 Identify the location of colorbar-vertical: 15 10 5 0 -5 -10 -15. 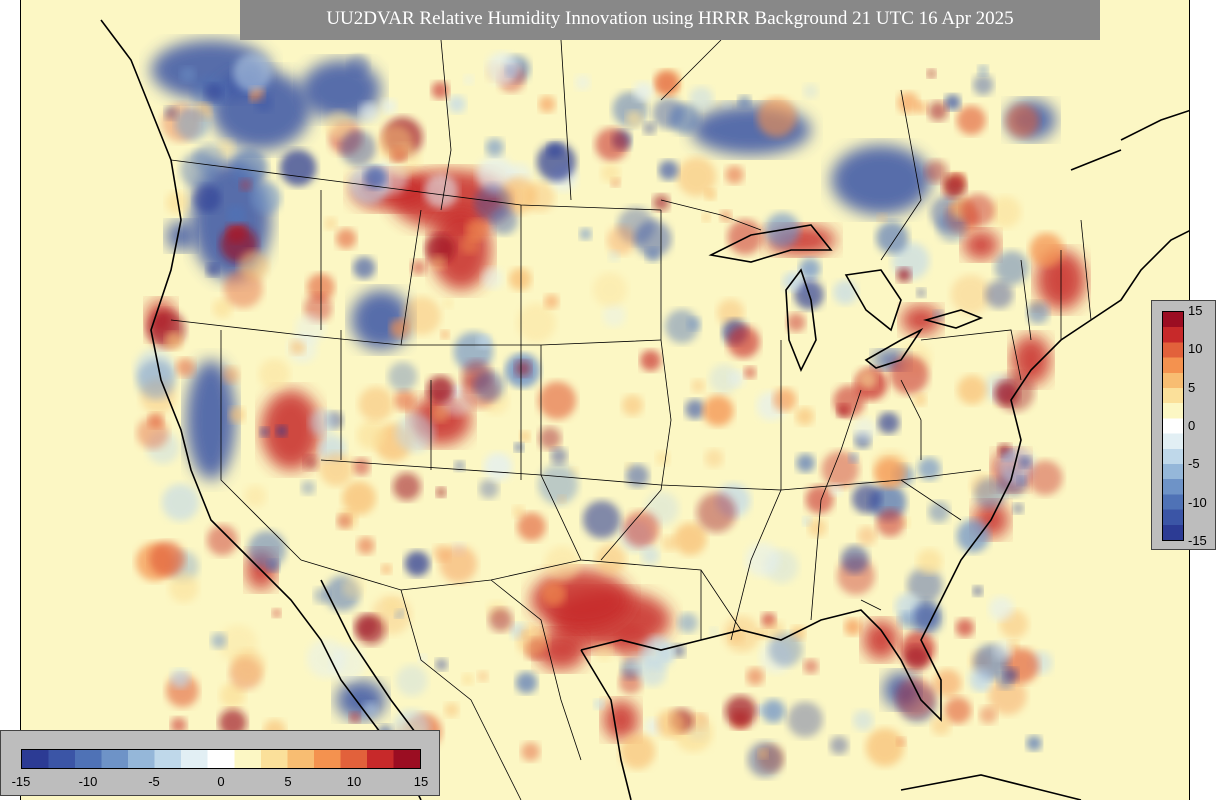
(1183, 425).